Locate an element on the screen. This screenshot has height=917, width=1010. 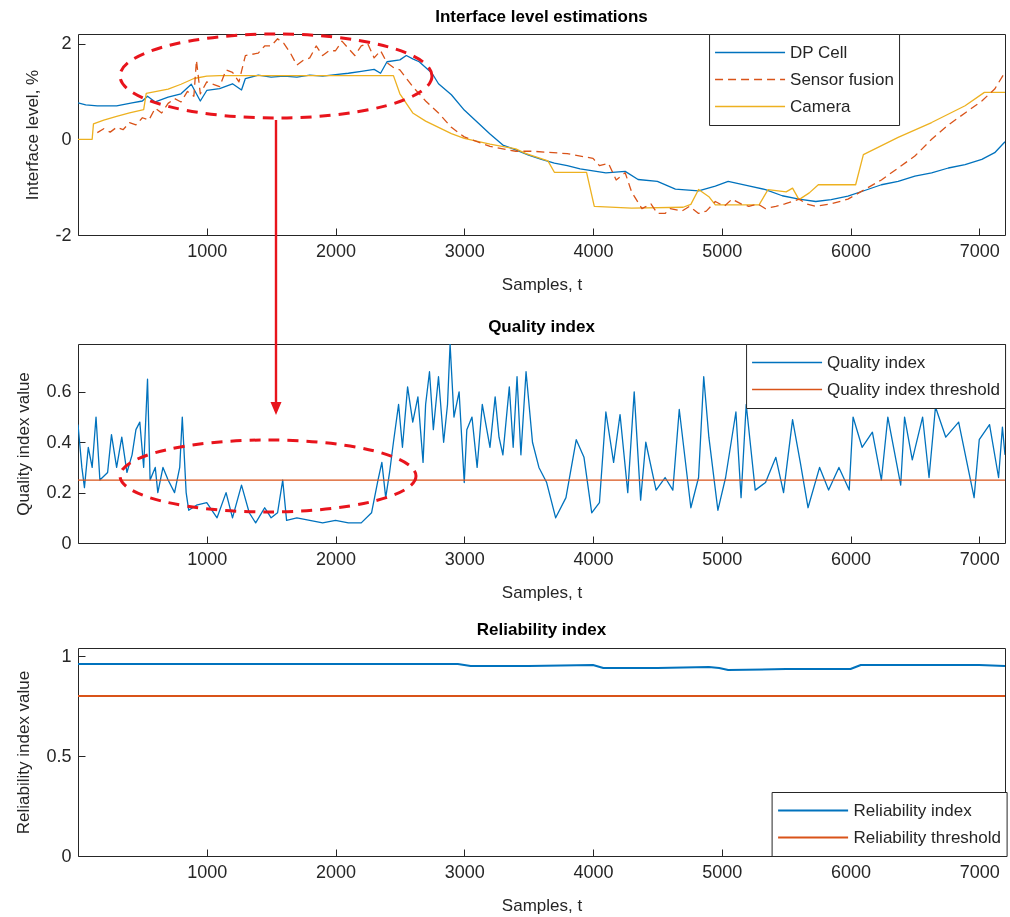
y-tick-label: 0.5 is located at coordinates (59, 755).